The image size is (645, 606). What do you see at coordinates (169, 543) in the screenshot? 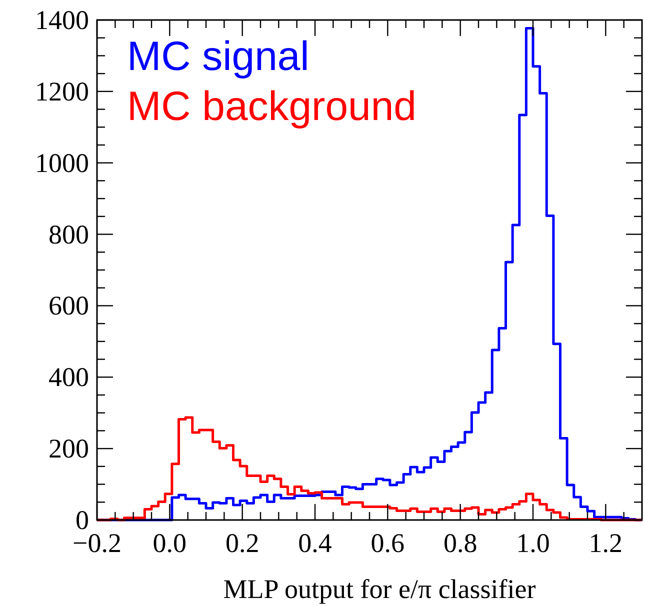
I see `x-tick-label: 0.0` at bounding box center [169, 543].